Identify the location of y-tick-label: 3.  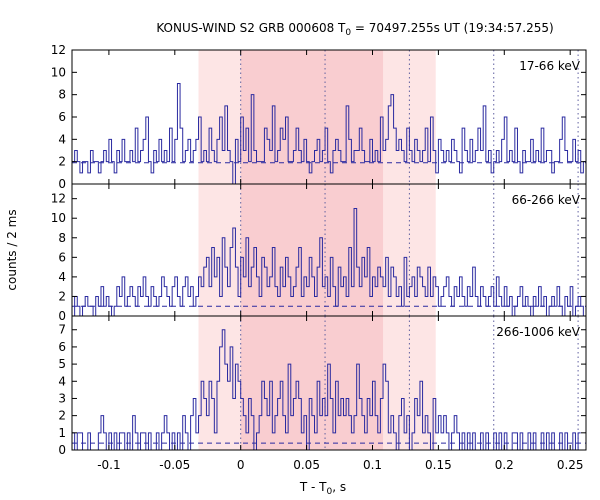
(62, 398).